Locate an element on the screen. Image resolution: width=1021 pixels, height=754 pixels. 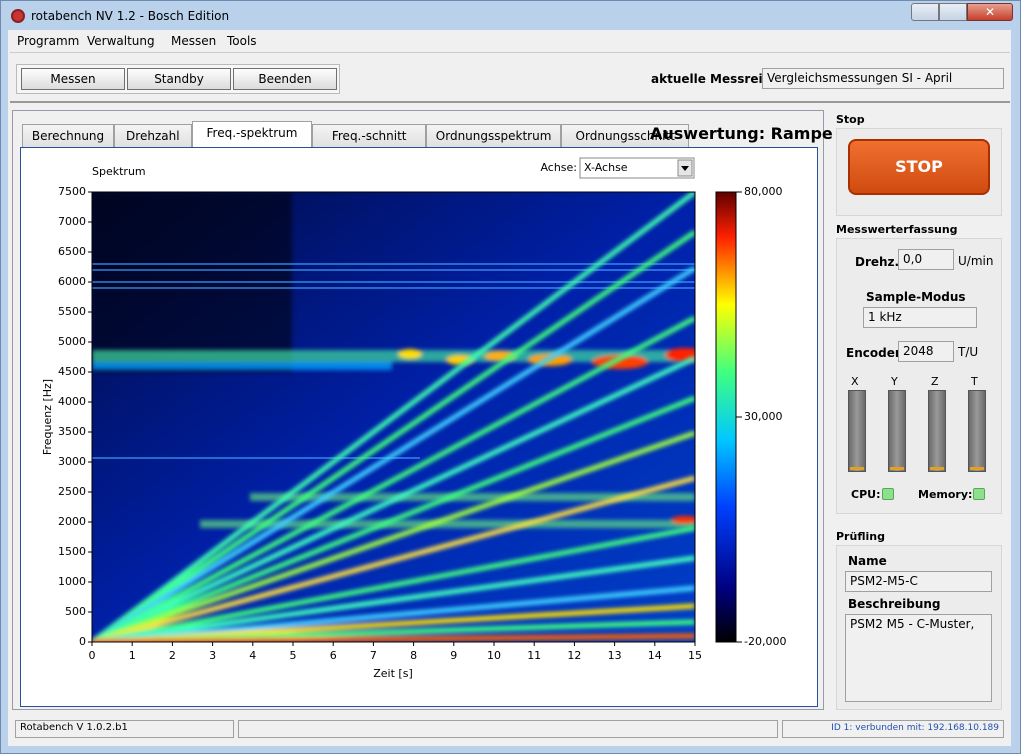
meter-label: Z is located at coordinates (935, 381).